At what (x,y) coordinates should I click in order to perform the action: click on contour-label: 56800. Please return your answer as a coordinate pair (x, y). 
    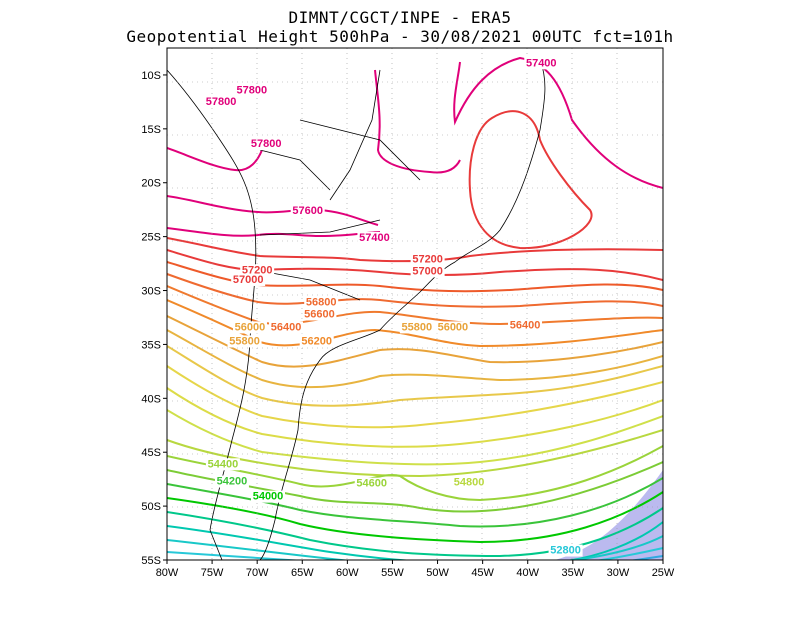
    Looking at the image, I should click on (321, 303).